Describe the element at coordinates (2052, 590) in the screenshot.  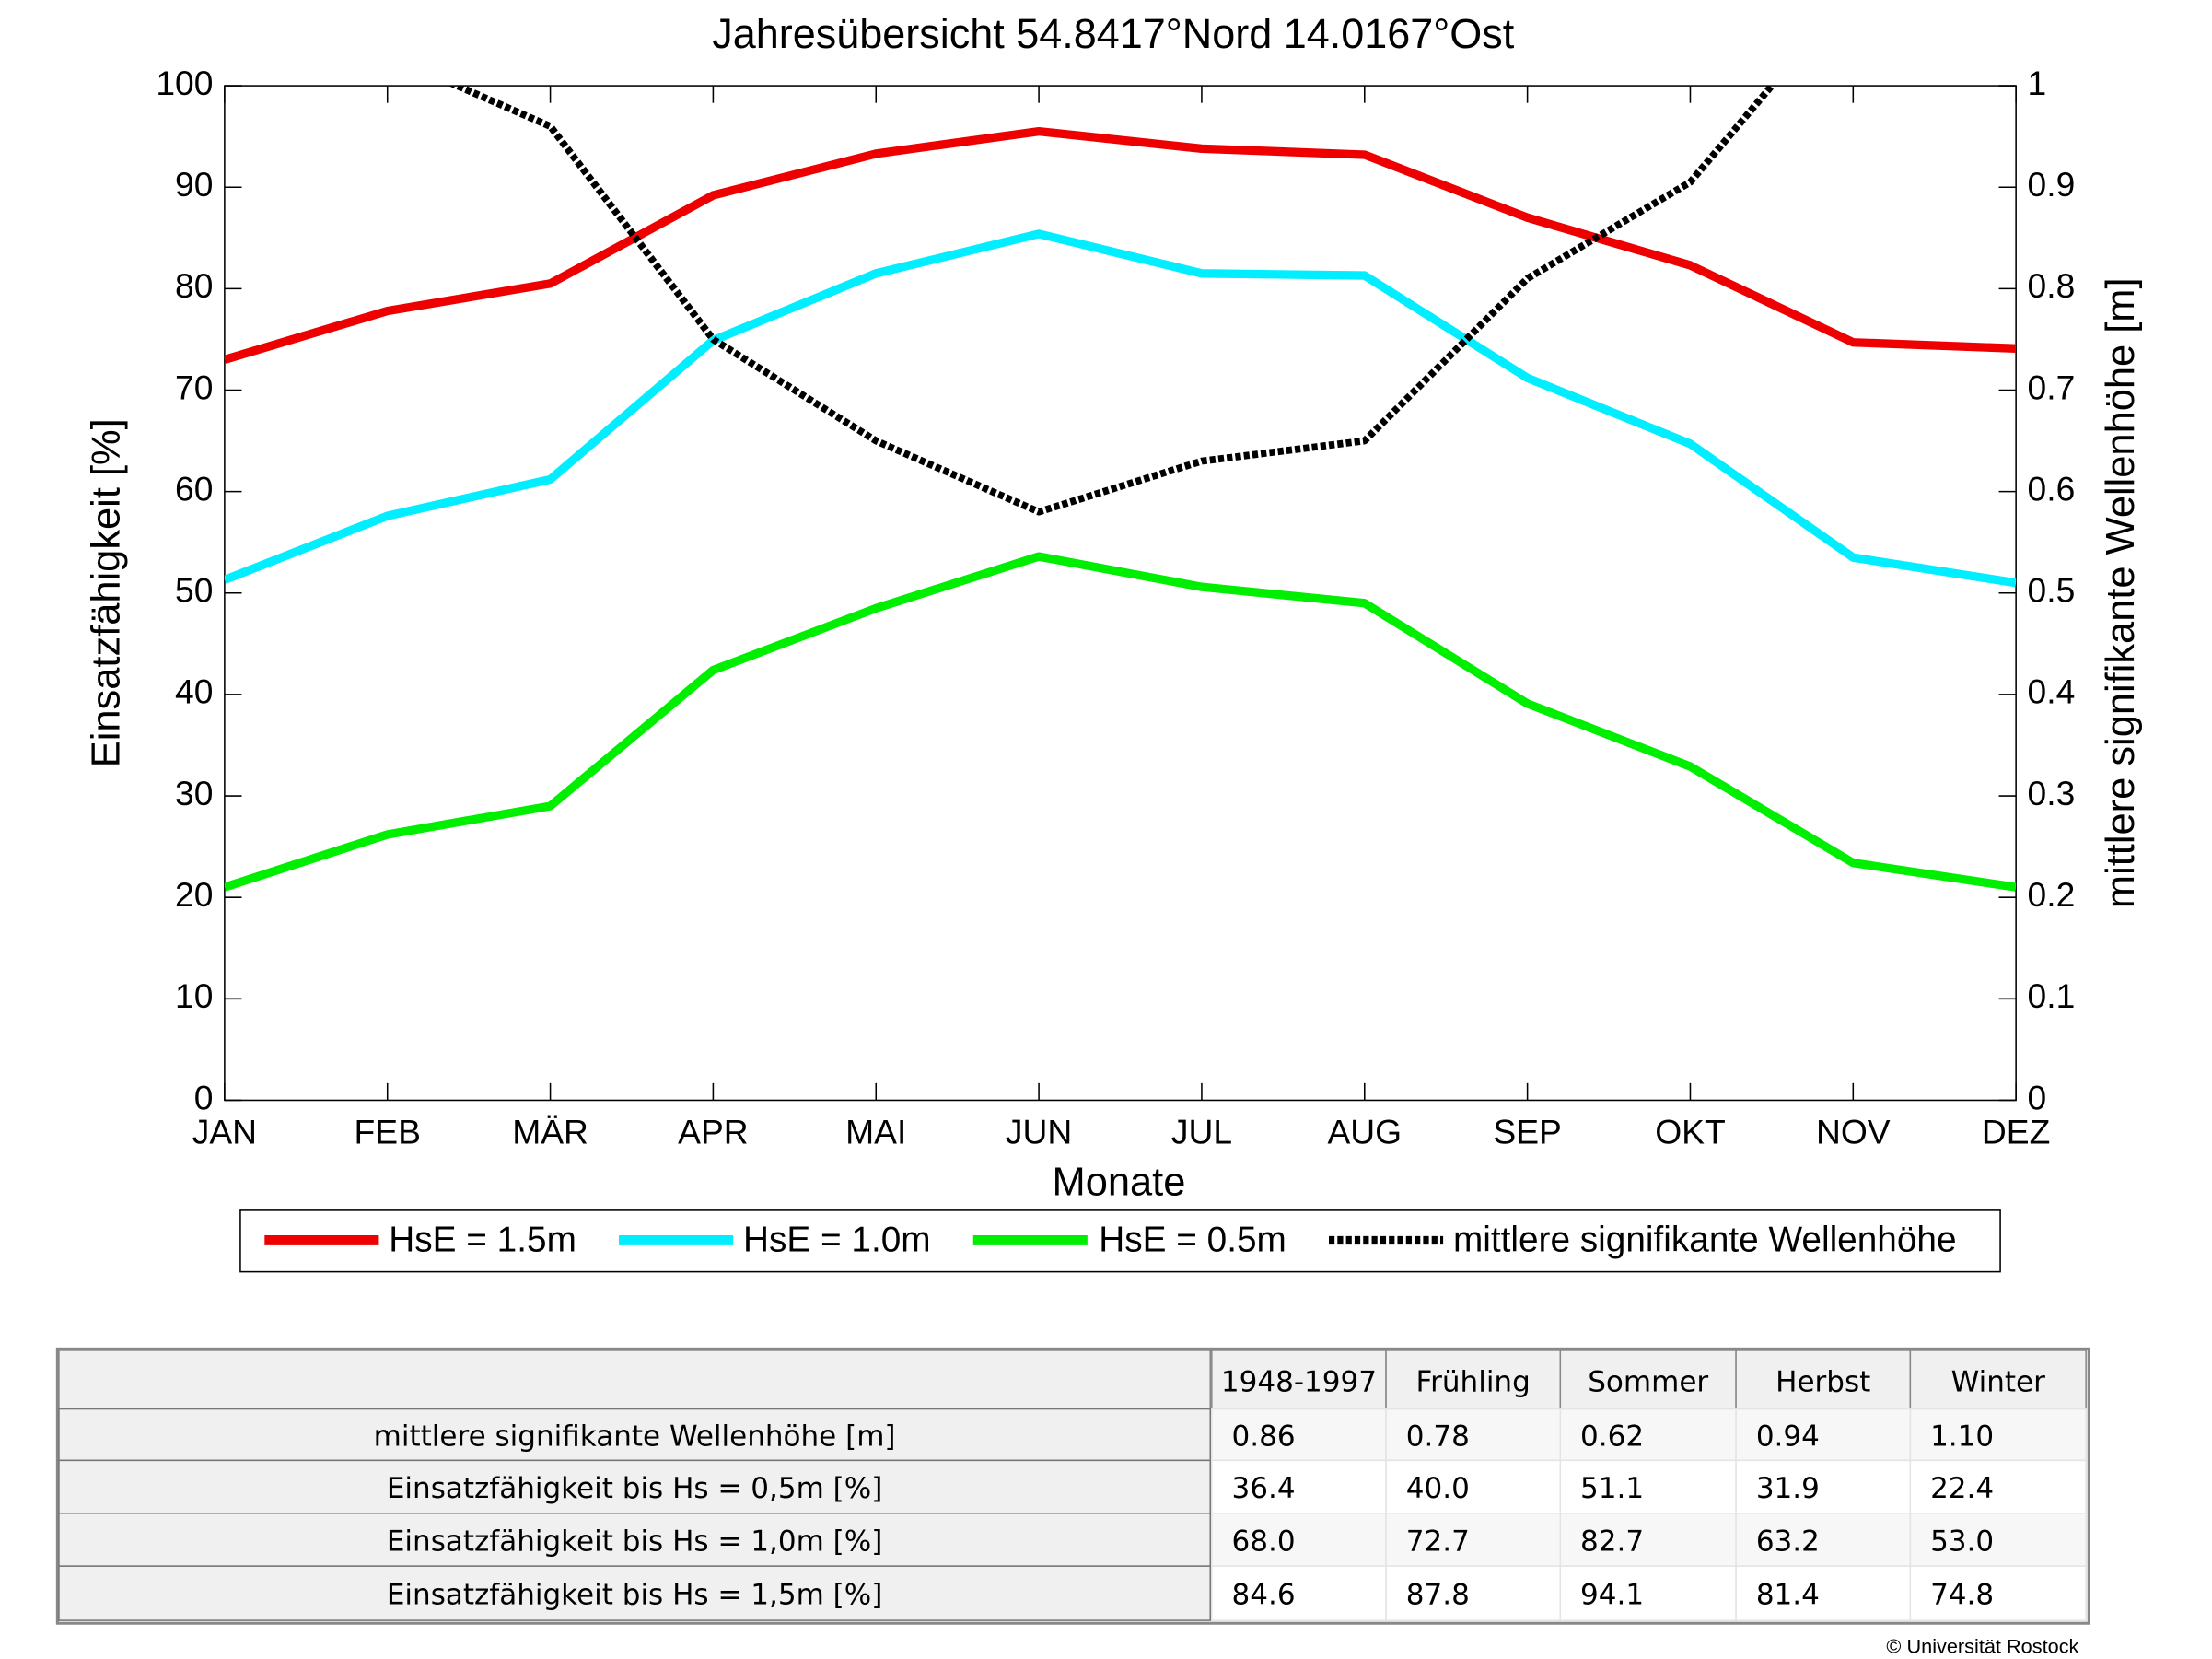
I see `y2-tick-label: 0.5` at that location.